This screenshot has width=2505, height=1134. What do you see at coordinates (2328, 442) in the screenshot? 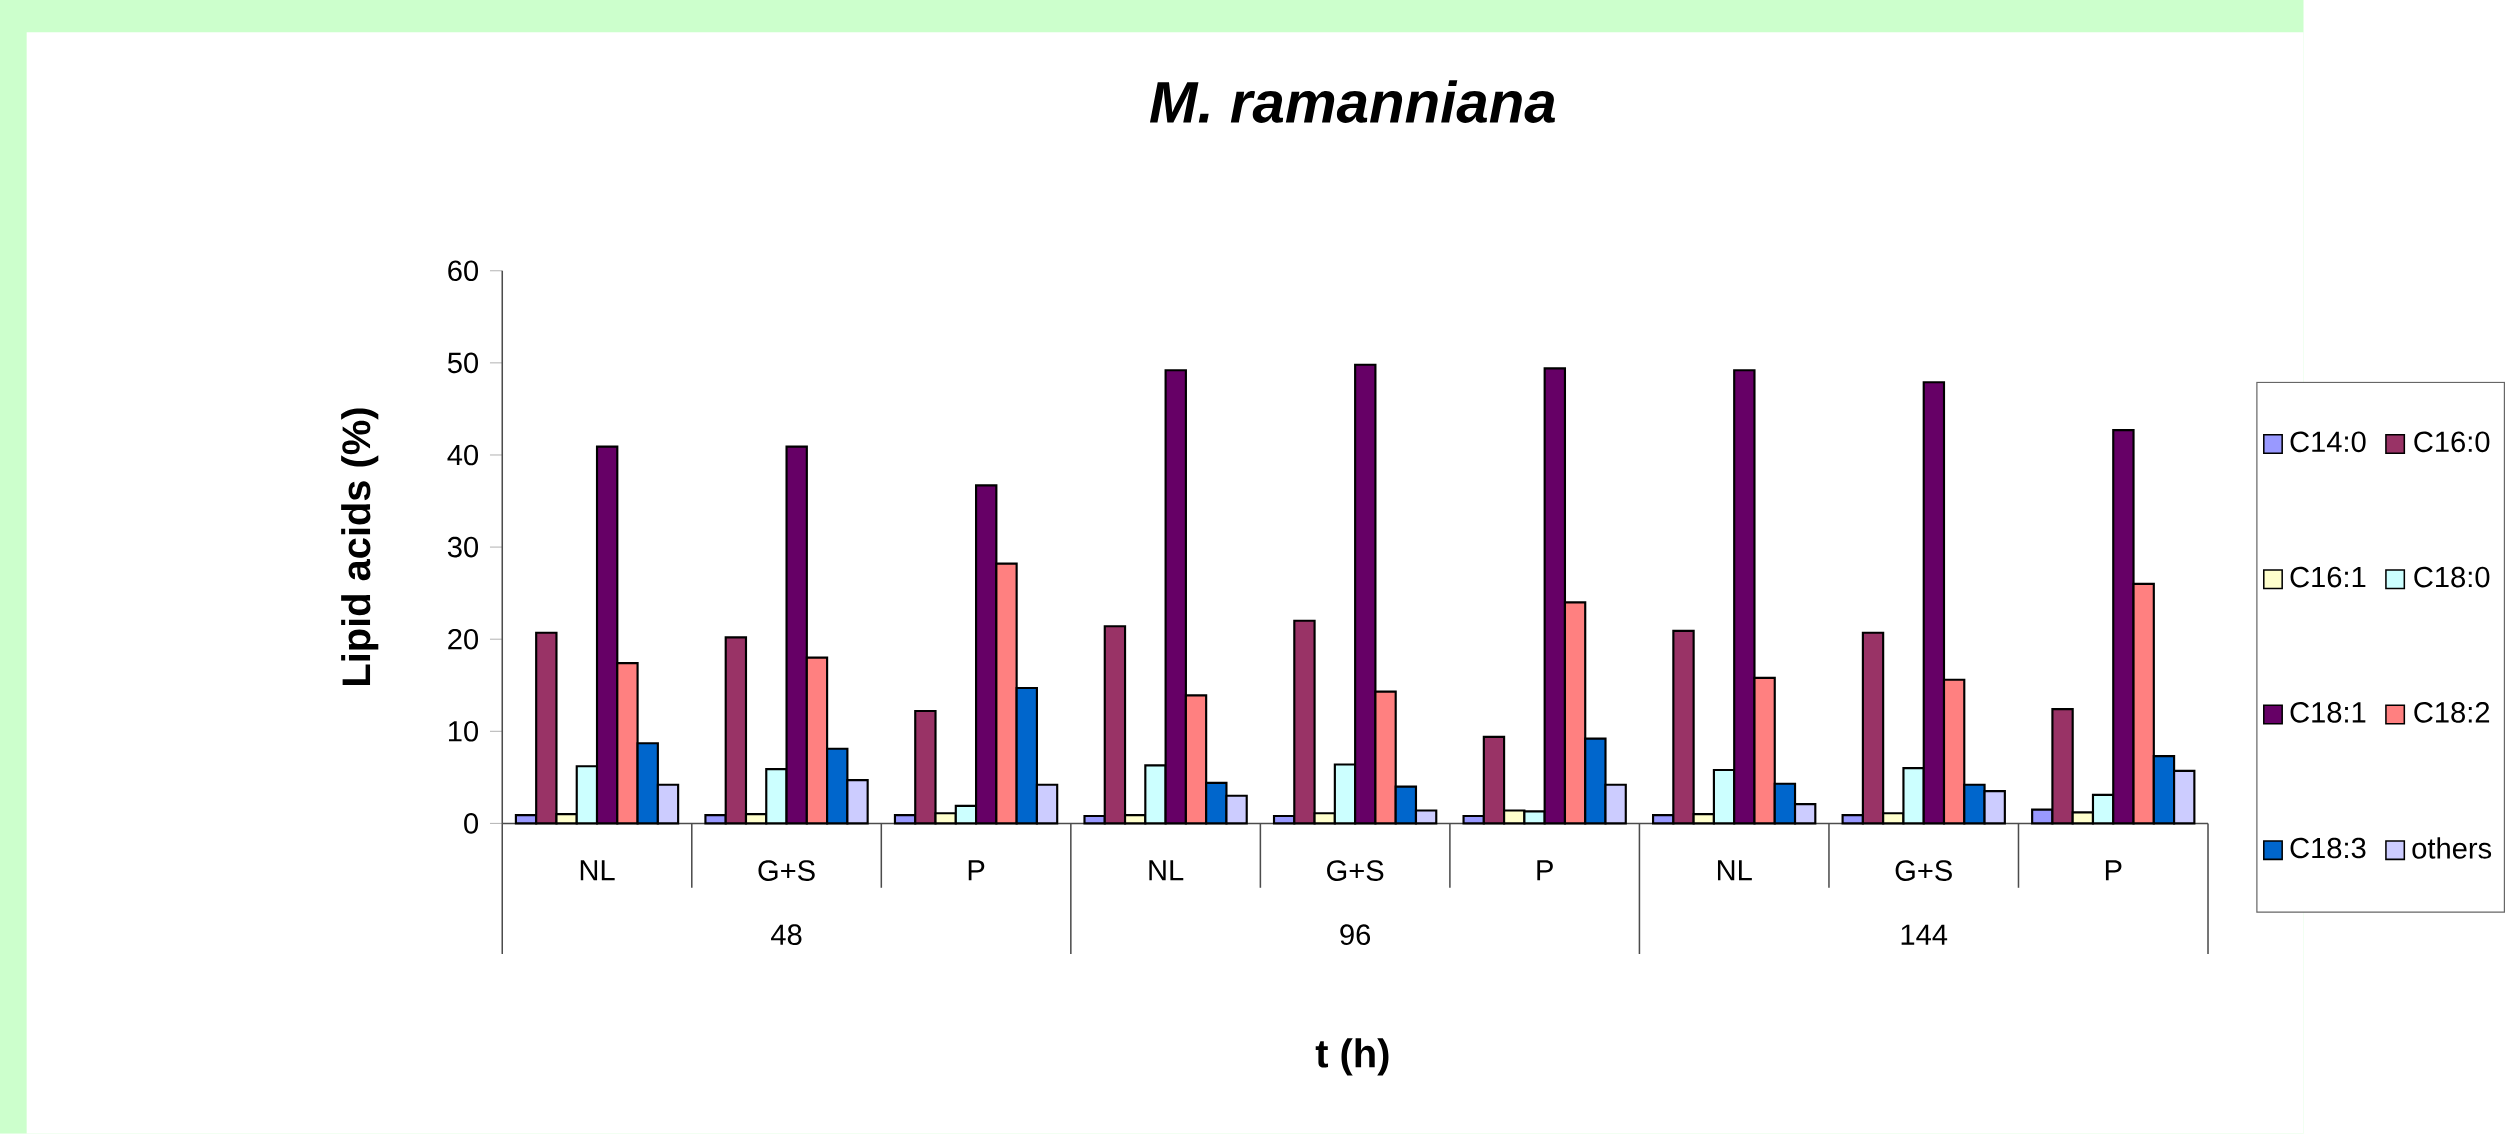
I see `legend-label: C14:0` at bounding box center [2328, 442].